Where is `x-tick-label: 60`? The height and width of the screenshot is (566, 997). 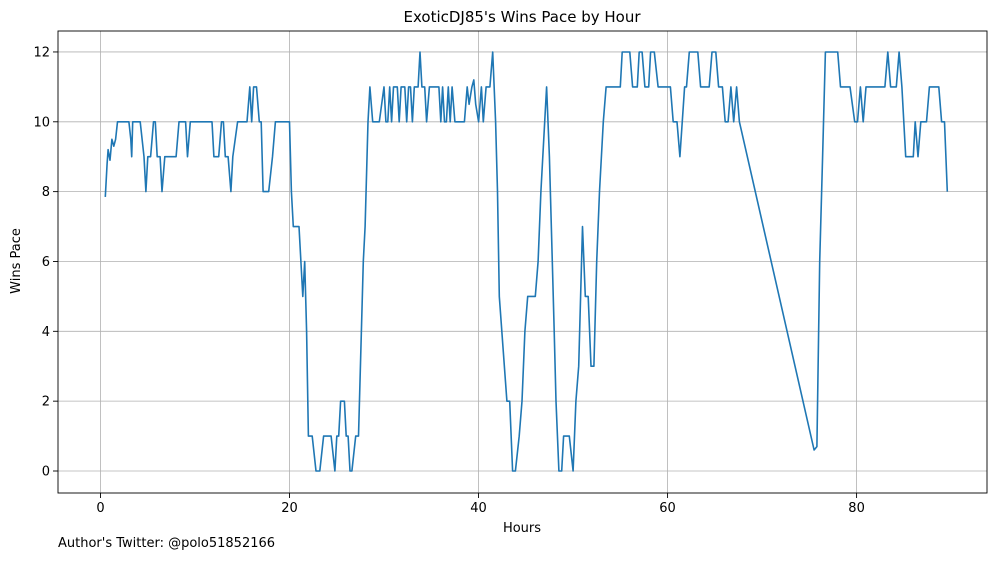
x-tick-label: 60 is located at coordinates (667, 508).